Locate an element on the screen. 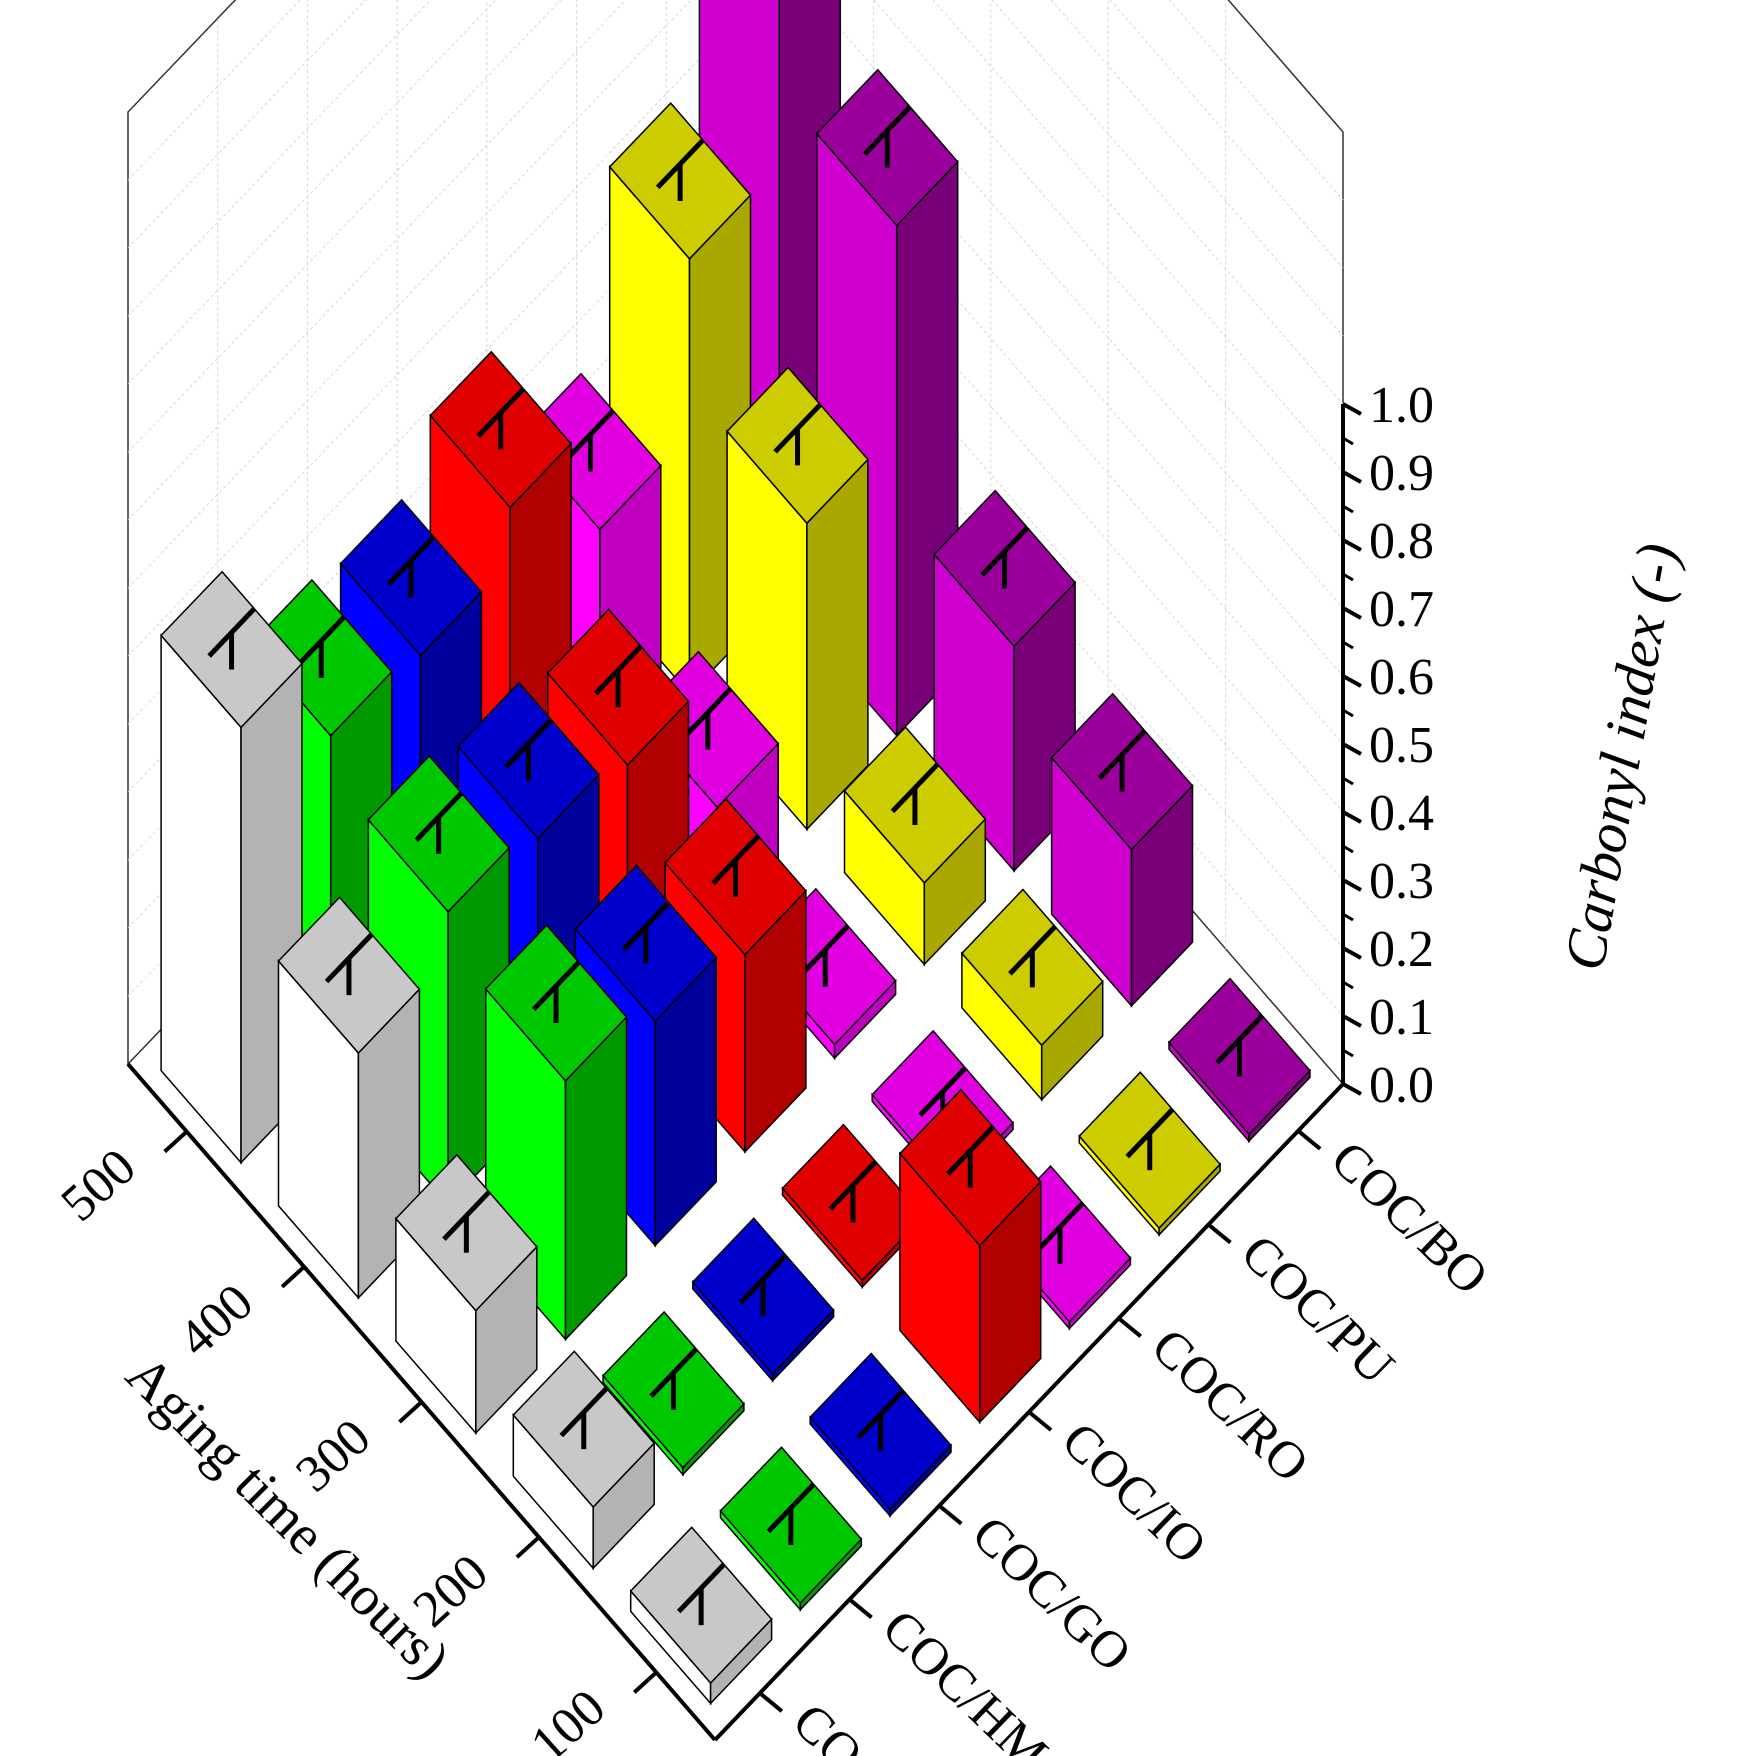  z-tick-label: 0.9 is located at coordinates (1401, 473).